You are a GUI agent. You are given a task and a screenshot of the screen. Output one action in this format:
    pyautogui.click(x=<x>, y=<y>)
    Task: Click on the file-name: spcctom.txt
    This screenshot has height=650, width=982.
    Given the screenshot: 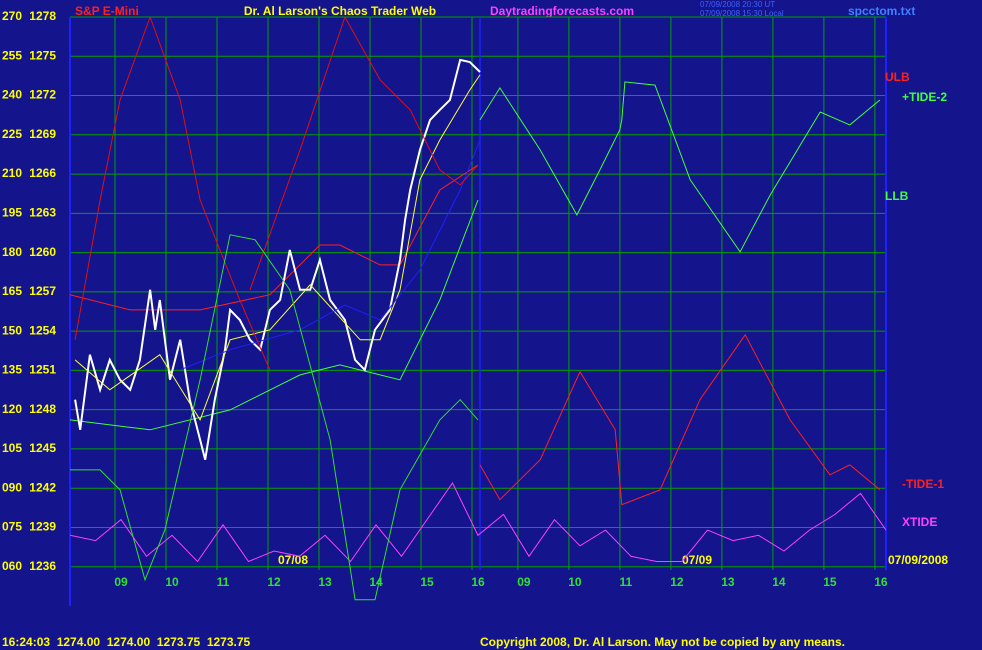 What is the action you would take?
    pyautogui.click(x=881, y=11)
    